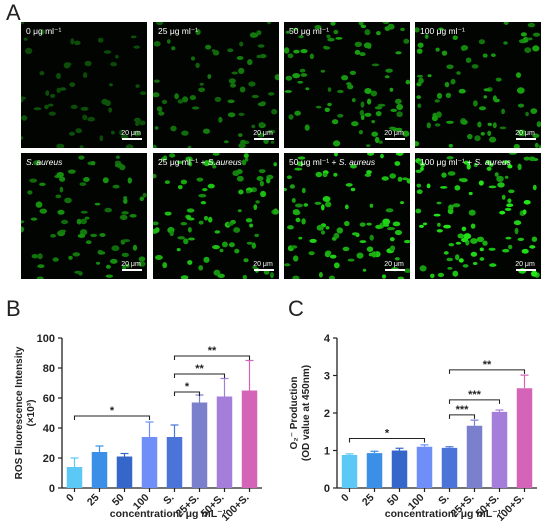 Image resolution: width=550 pixels, height=521 pixels. What do you see at coordinates (31, 413) in the screenshot?
I see `ros-y-label-unit: (×10³)` at bounding box center [31, 413].